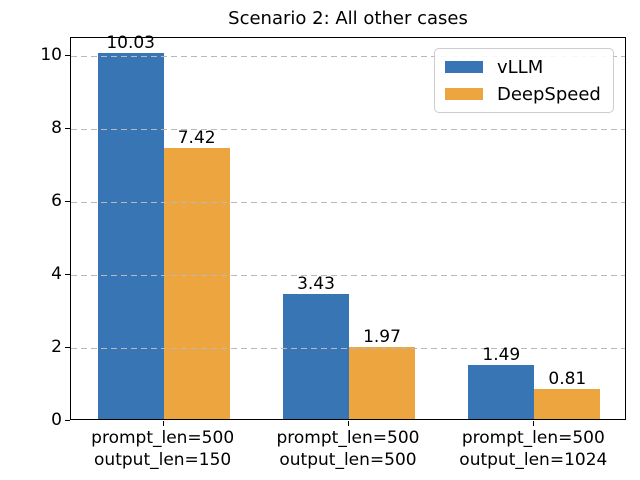 This screenshot has height=480, width=640. What do you see at coordinates (348, 202) in the screenshot?
I see `gridline-y6` at bounding box center [348, 202].